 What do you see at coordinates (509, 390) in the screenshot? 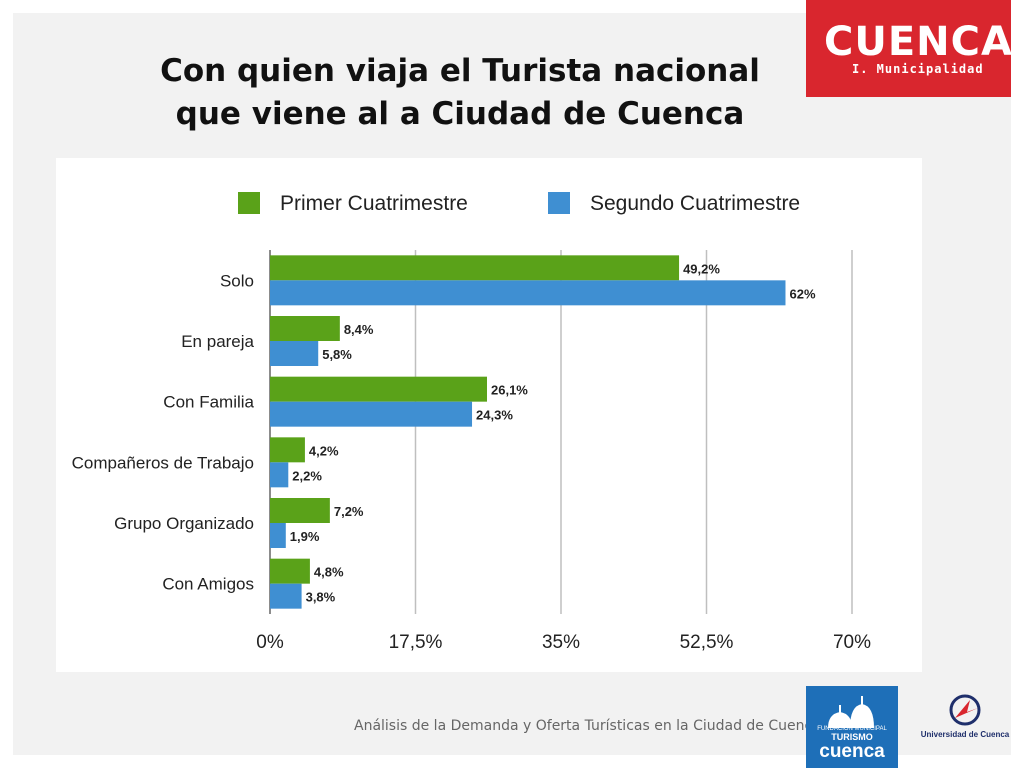
I see `data-label: 26,1%` at bounding box center [509, 390].